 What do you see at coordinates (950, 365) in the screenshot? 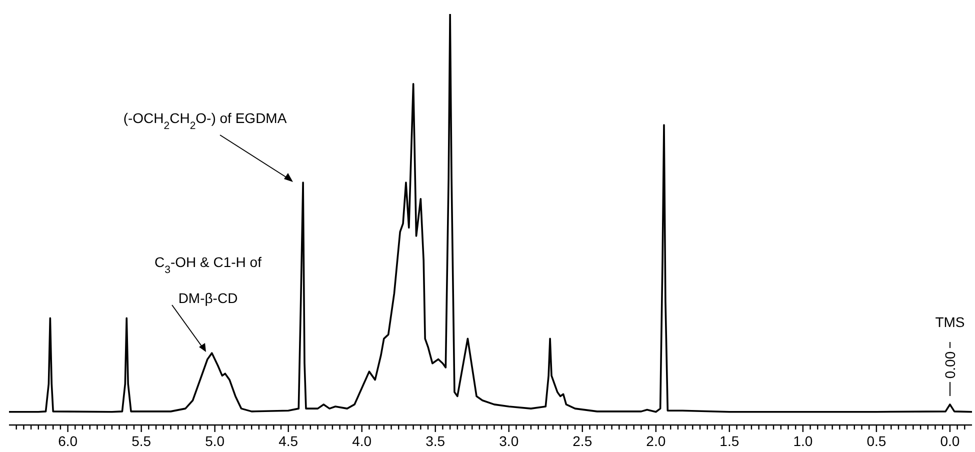
I see `annotation: 0.00` at bounding box center [950, 365].